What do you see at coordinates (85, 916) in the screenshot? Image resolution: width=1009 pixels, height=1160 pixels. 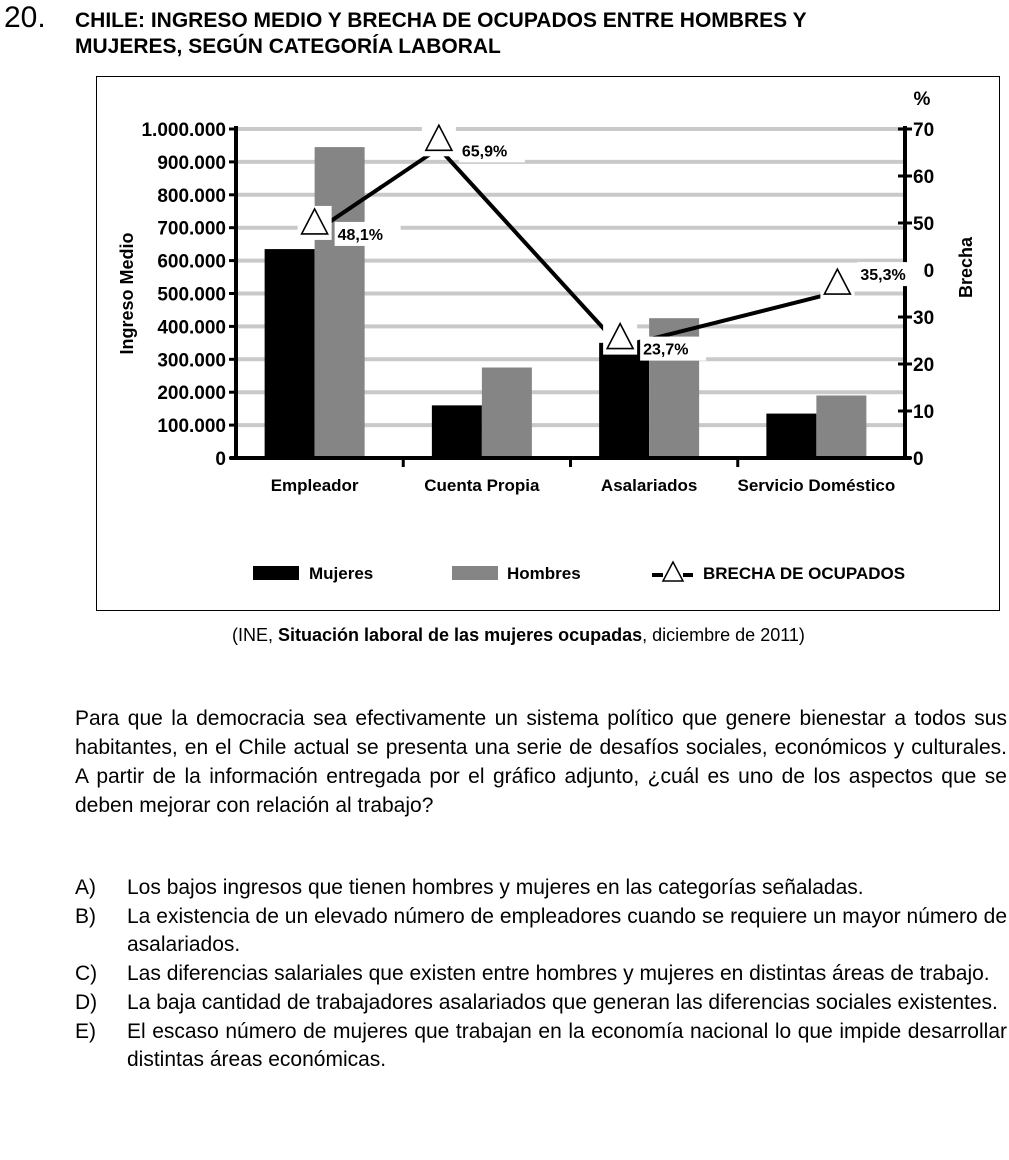 I see `option-letter: B)` at bounding box center [85, 916].